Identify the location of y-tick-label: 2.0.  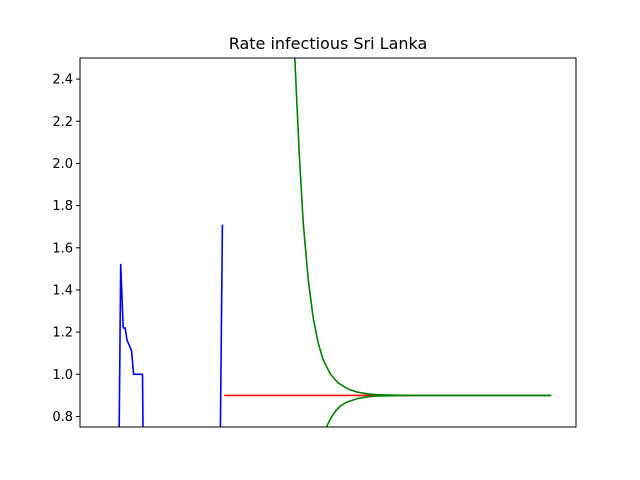
(62, 164).